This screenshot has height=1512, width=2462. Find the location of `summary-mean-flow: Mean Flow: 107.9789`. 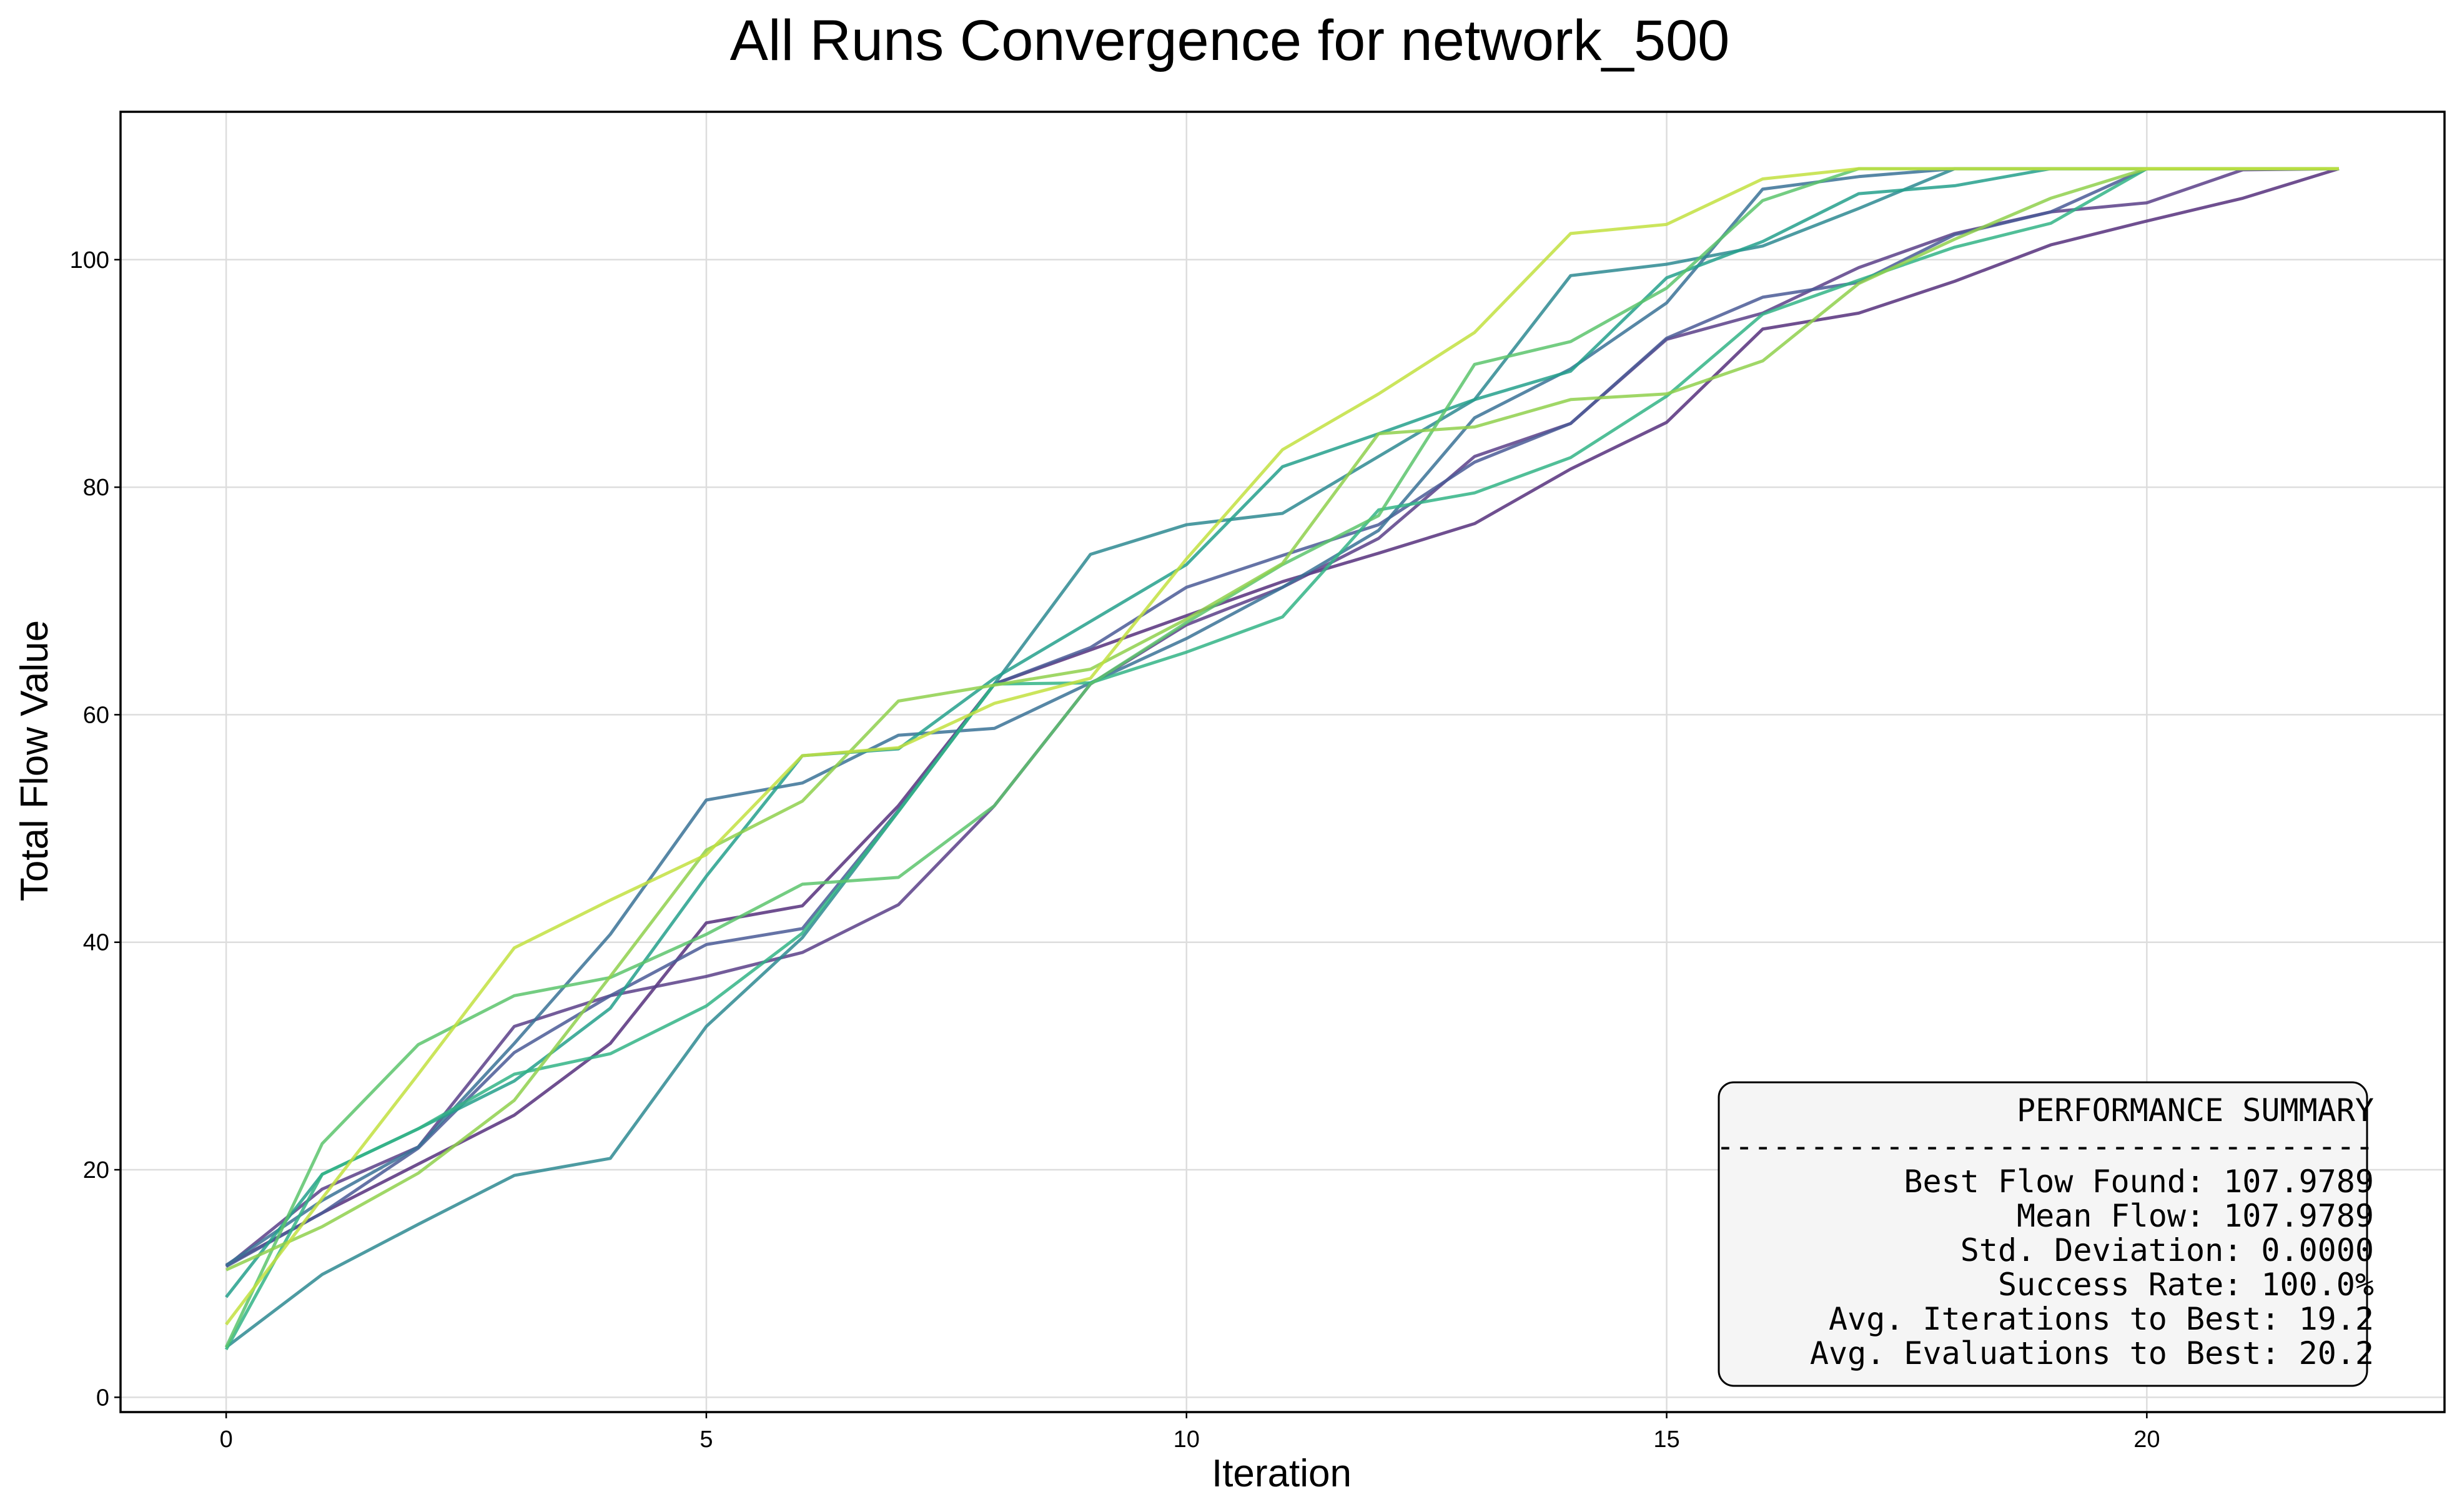

summary-mean-flow: Mean Flow: 107.9789 is located at coordinates (2195, 1216).